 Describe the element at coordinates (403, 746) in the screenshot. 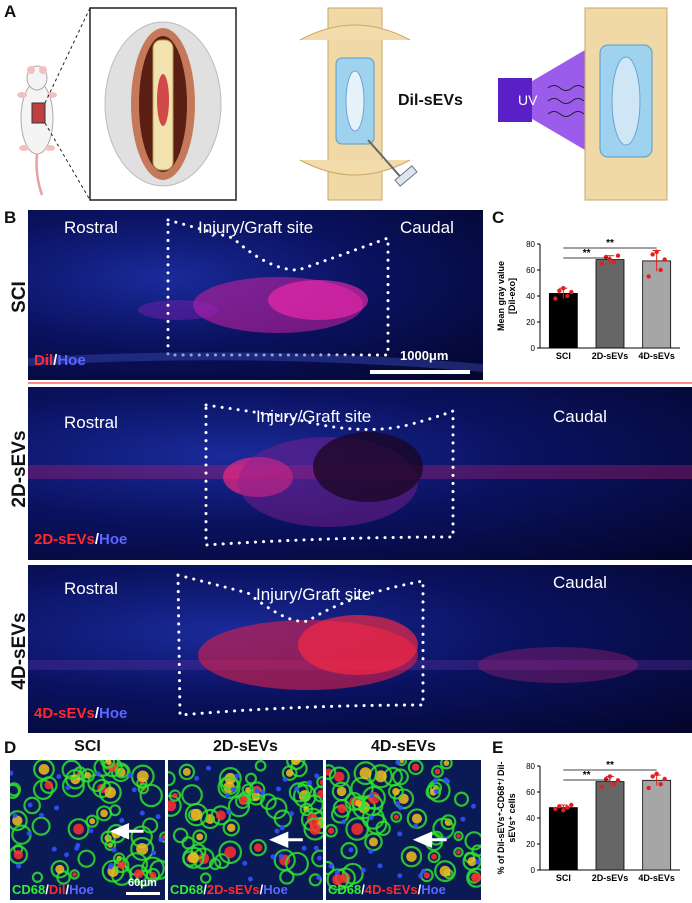

I see `d-title-4d-sevs: 4D-sEVs` at that location.